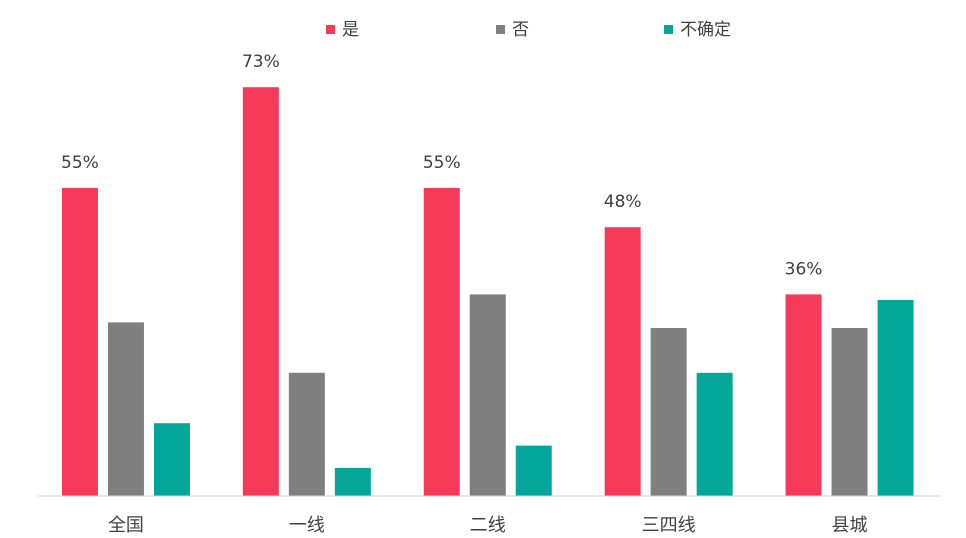 The image size is (966, 538). I want to click on legend-label: 不确定, so click(705, 30).